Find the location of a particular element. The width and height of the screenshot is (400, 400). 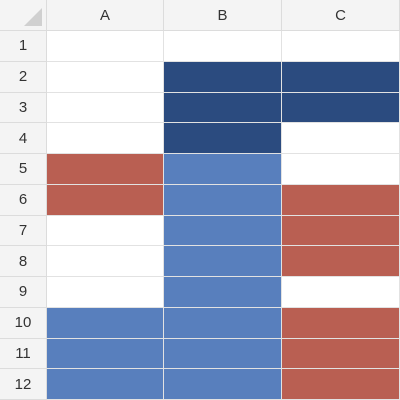

cell-c3 is located at coordinates (341, 108).